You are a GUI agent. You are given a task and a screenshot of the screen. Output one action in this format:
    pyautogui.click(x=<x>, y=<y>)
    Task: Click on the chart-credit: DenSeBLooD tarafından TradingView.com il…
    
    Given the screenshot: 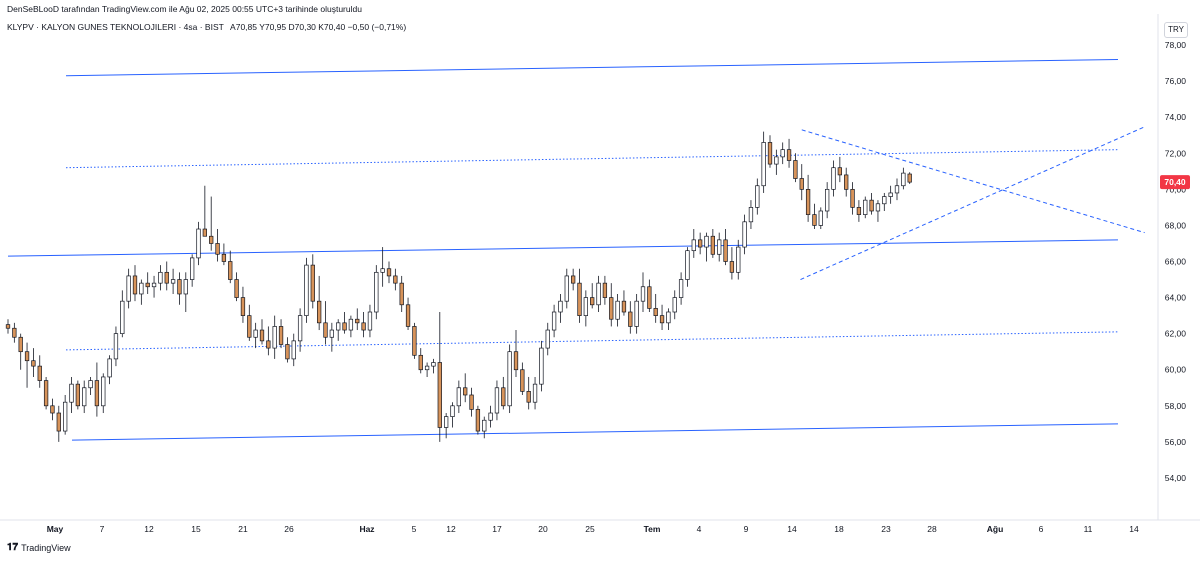 What is the action you would take?
    pyautogui.click(x=184, y=9)
    